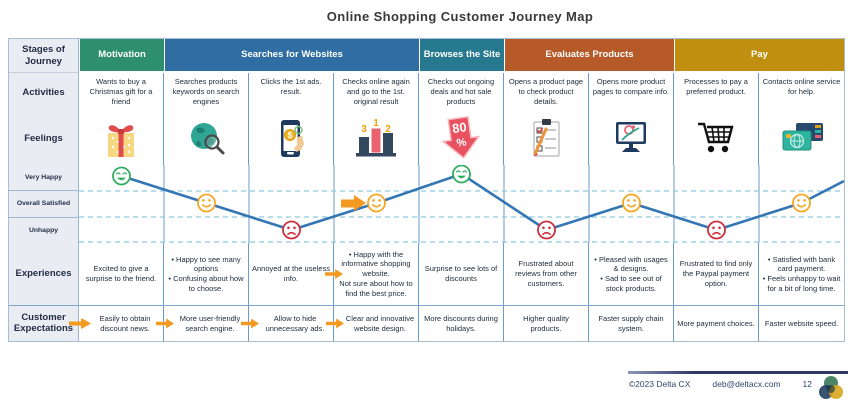 The height and width of the screenshot is (409, 848). What do you see at coordinates (364, 129) in the screenshot?
I see `svg-text: 3` at bounding box center [364, 129].